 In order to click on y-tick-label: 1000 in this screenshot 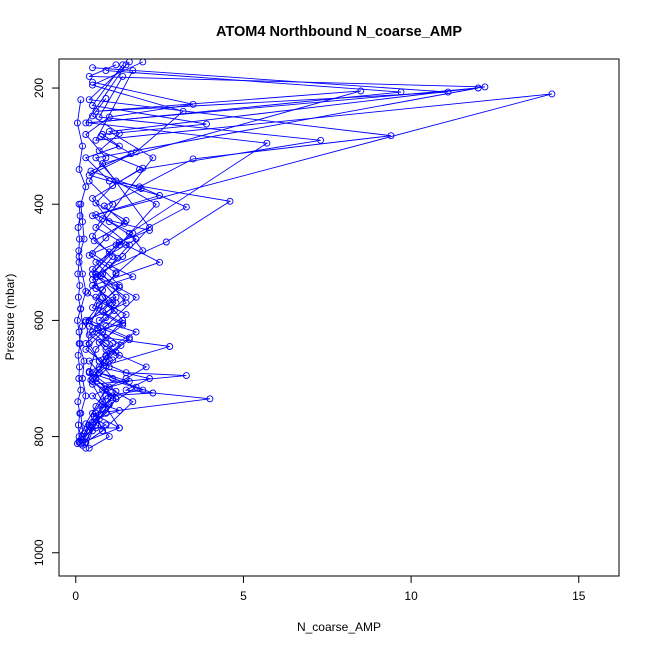, I will do `click(39, 552)`.